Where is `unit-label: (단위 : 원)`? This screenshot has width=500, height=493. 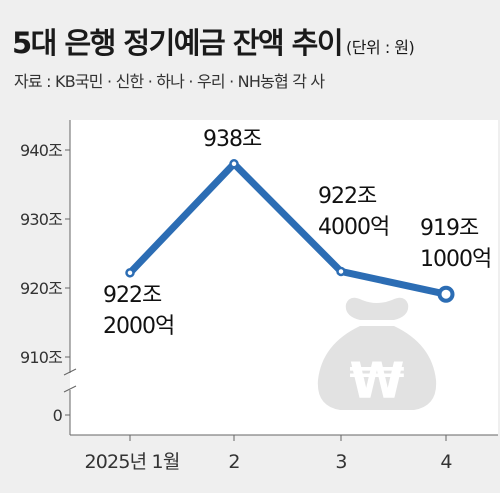
unit-label: (단위 : 원) is located at coordinates (380, 47).